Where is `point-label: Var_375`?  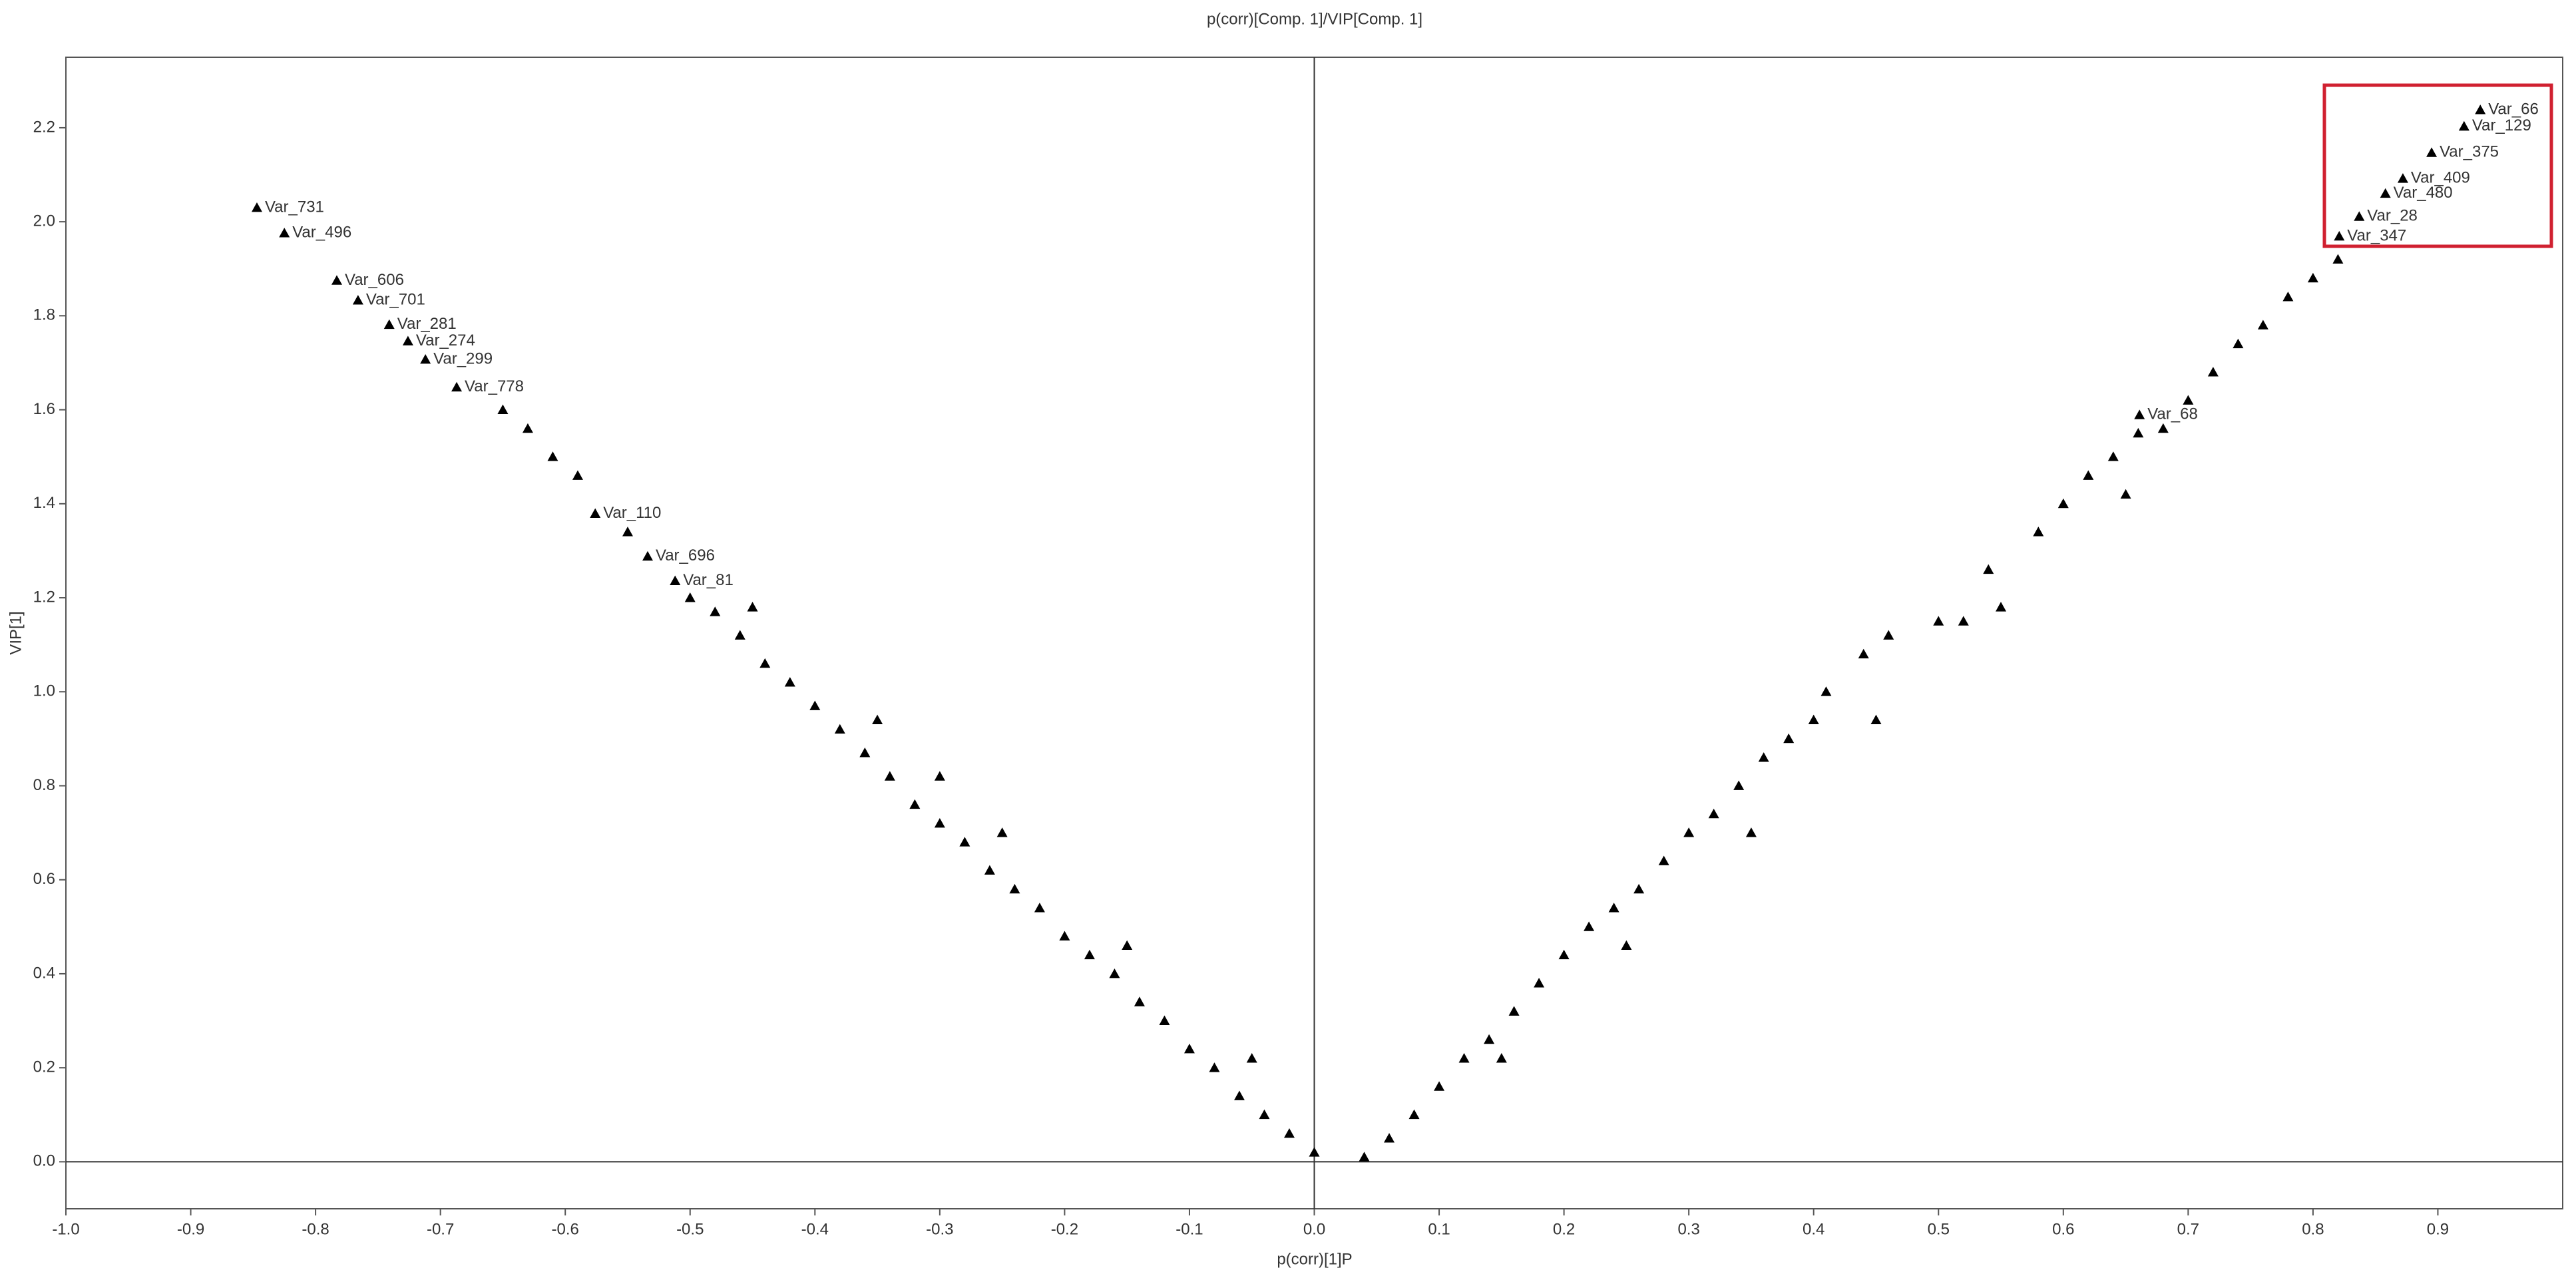
point-label: Var_375 is located at coordinates (2469, 152).